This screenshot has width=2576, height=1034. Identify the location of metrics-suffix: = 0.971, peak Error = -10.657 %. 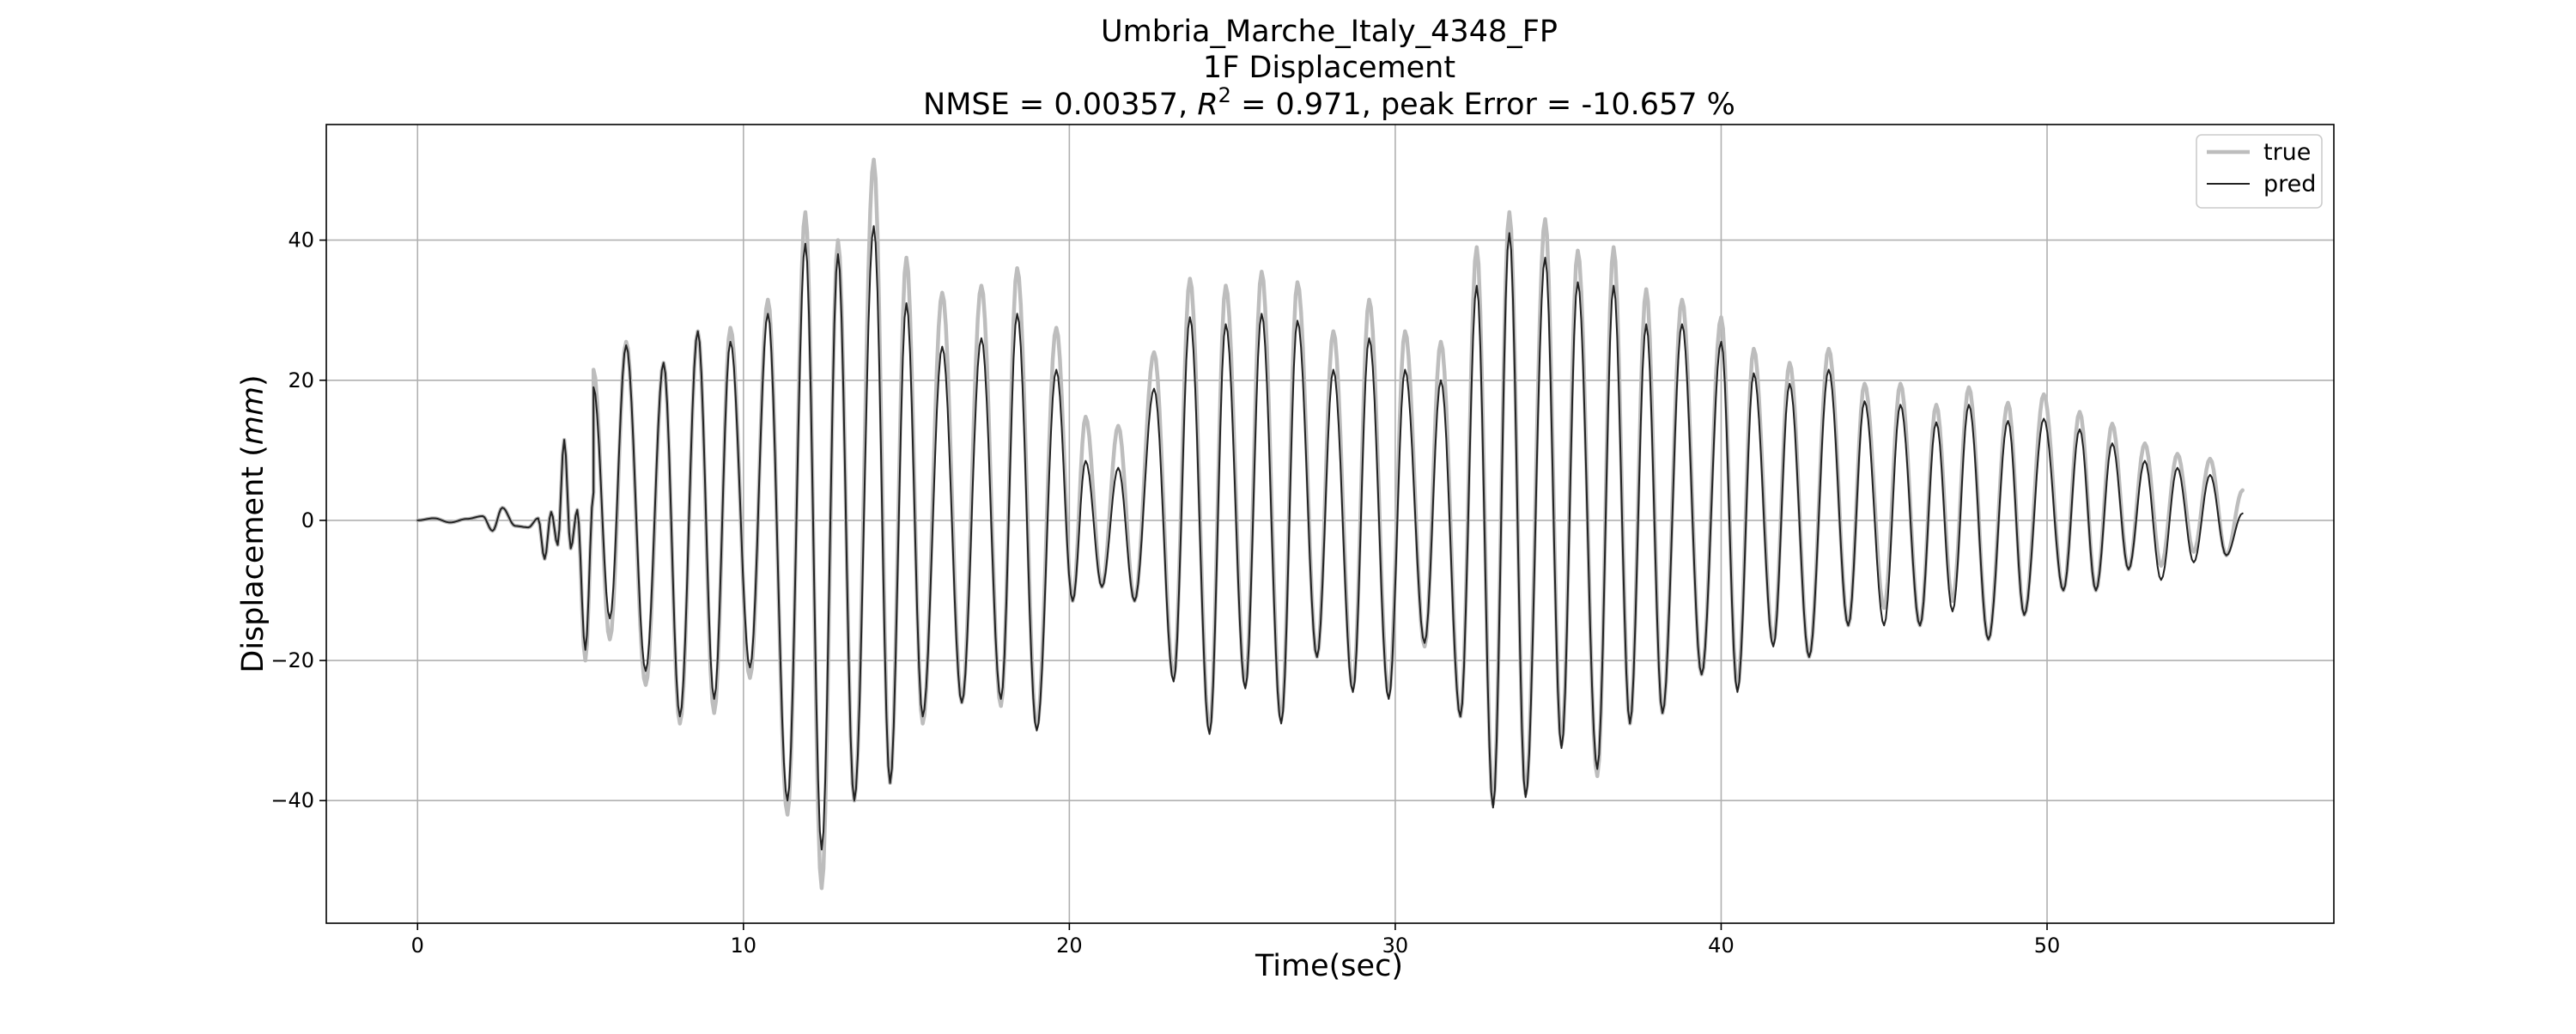
(1483, 105).